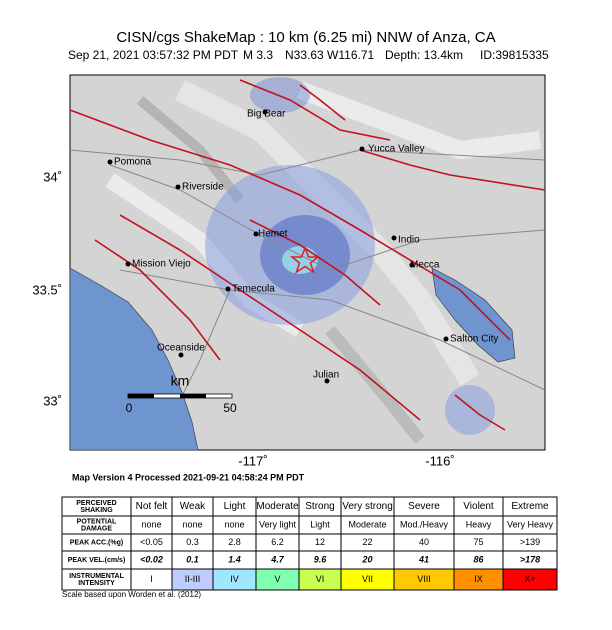 The width and height of the screenshot is (612, 630). I want to click on row-label: PEAK ACC.(%g), so click(96, 542).